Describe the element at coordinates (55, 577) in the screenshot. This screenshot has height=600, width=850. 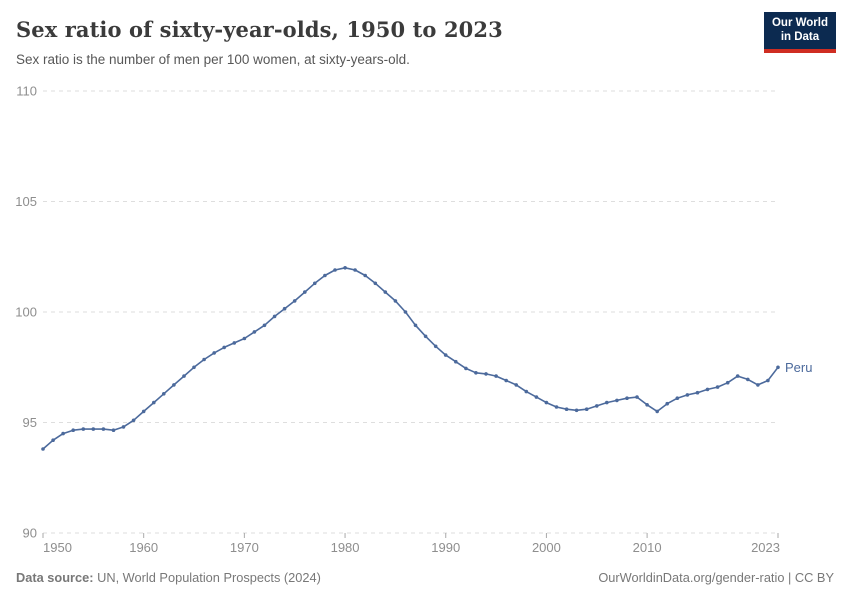
I see `data-source-label: Data source:` at that location.